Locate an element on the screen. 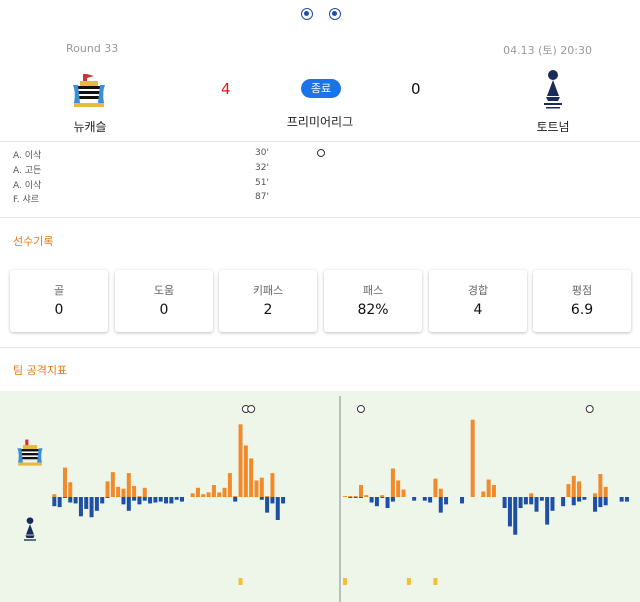 Image resolution: width=640 pixels, height=602 pixels. event-player: F. 샤르 is located at coordinates (26, 200).